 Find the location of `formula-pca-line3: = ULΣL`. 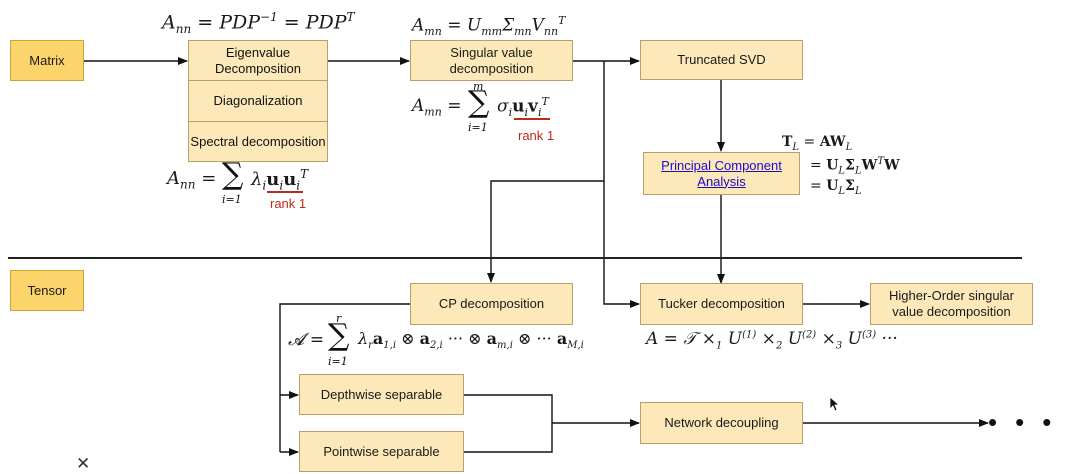

formula-pca-line3: = ULΣL is located at coordinates (836, 187).